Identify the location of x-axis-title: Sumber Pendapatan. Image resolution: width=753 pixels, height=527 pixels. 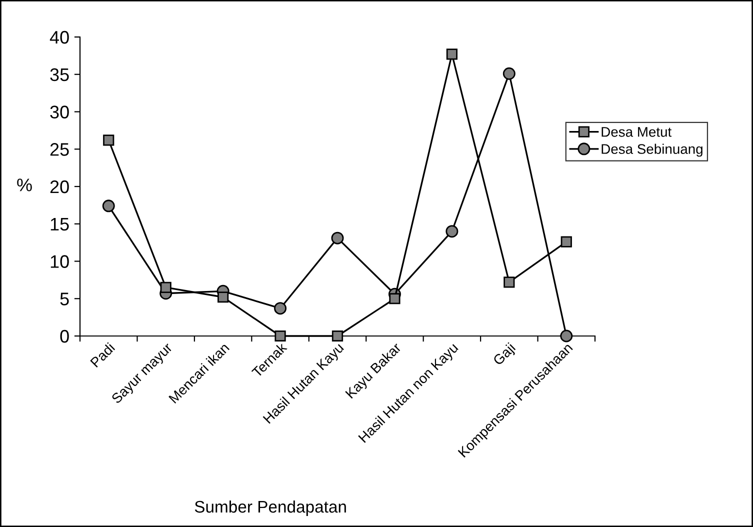
(270, 508).